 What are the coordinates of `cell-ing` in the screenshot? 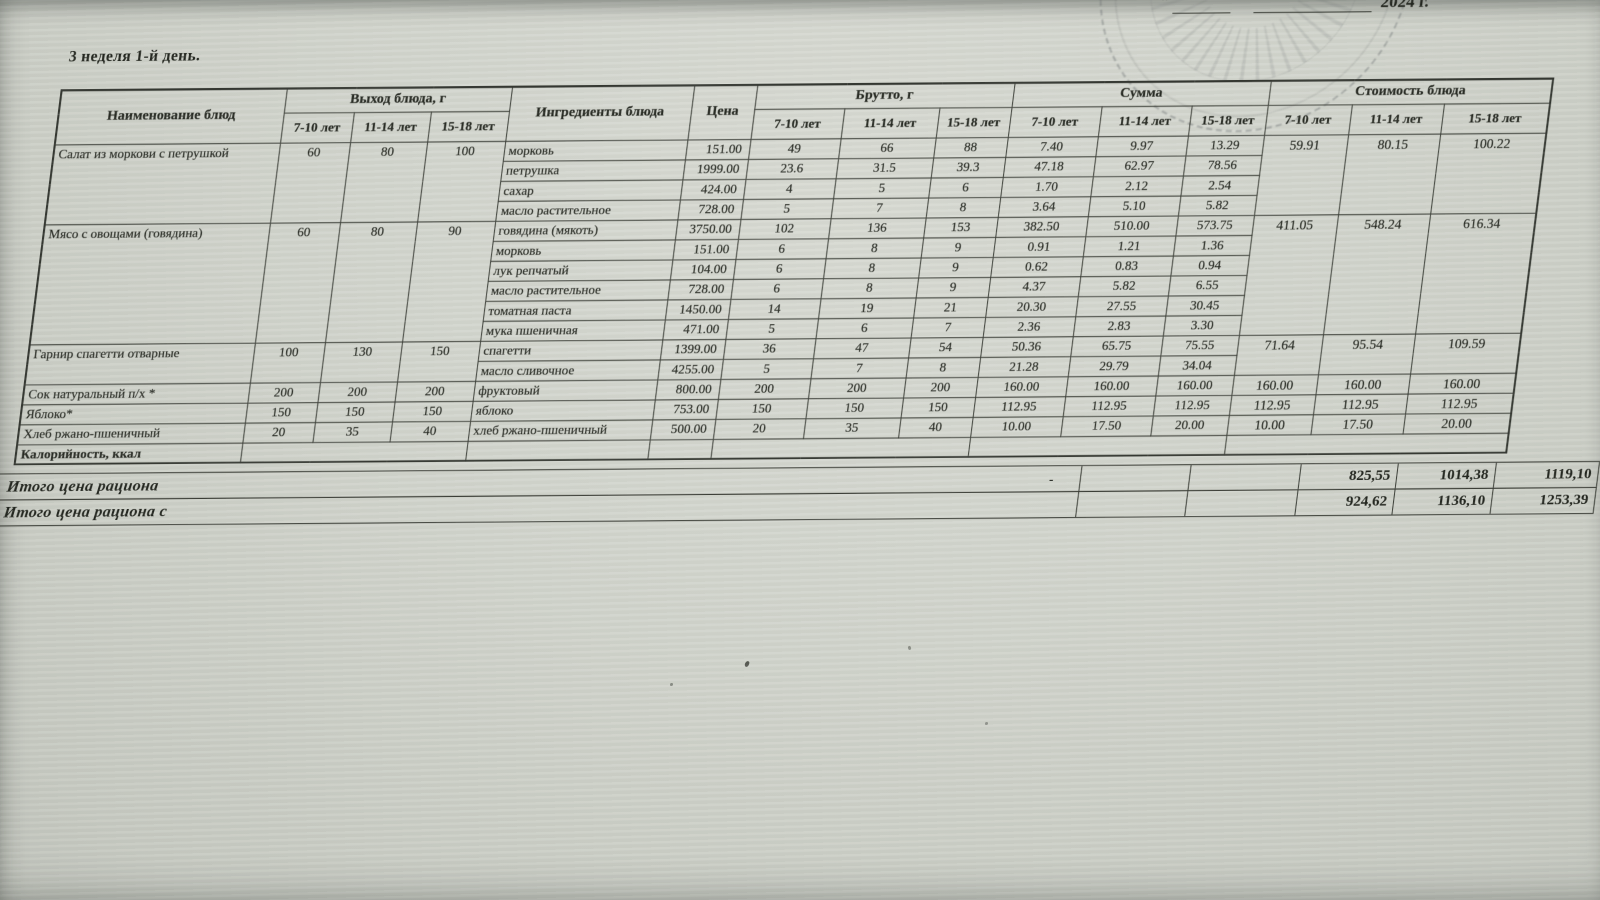 It's located at (557, 450).